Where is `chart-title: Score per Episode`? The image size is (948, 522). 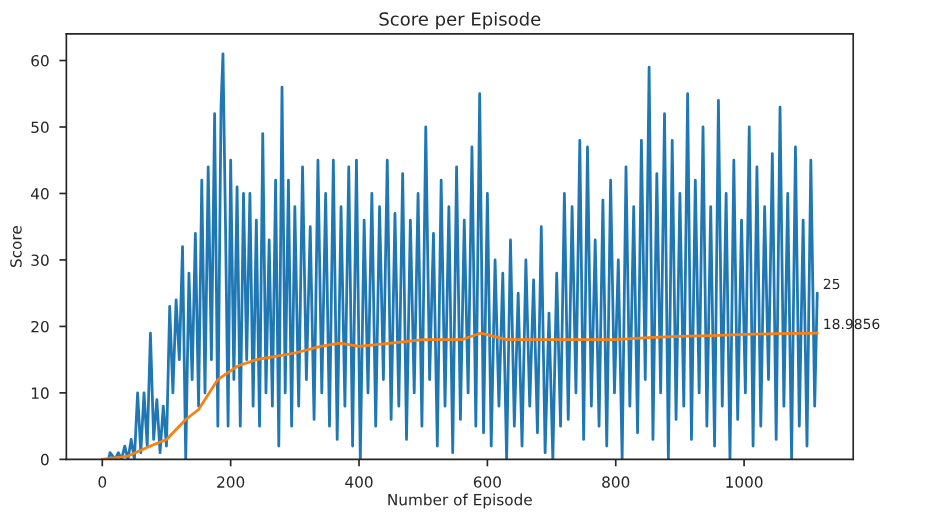
chart-title: Score per Episode is located at coordinates (460, 20).